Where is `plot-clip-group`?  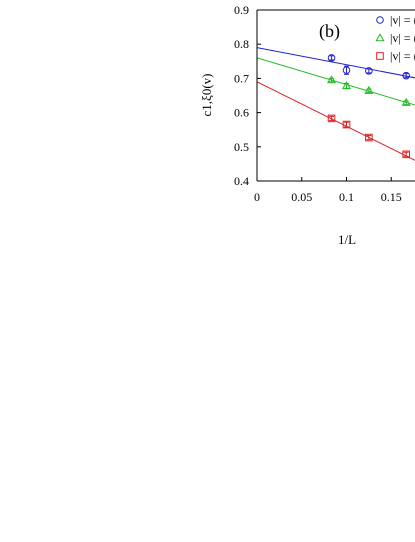
plot-clip-group is located at coordinates (336, 104).